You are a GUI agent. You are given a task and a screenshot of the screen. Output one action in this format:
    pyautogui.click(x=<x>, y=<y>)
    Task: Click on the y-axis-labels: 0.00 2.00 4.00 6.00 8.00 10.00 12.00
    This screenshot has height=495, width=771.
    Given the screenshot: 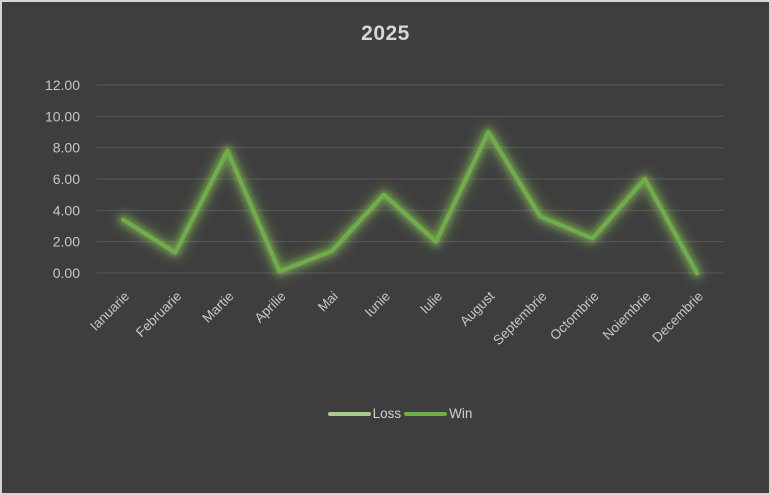 What is the action you would take?
    pyautogui.click(x=62, y=179)
    